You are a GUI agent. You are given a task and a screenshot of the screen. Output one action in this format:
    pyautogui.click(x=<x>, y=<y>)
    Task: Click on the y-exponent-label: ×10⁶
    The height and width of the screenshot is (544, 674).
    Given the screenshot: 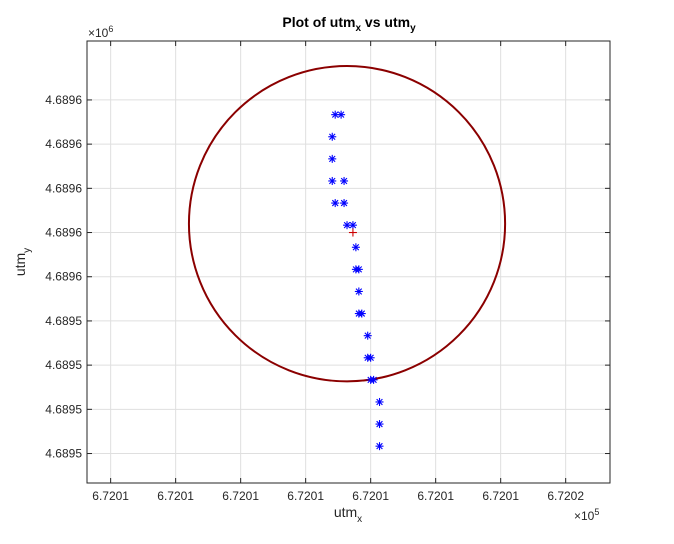 What is the action you would take?
    pyautogui.click(x=100, y=32)
    